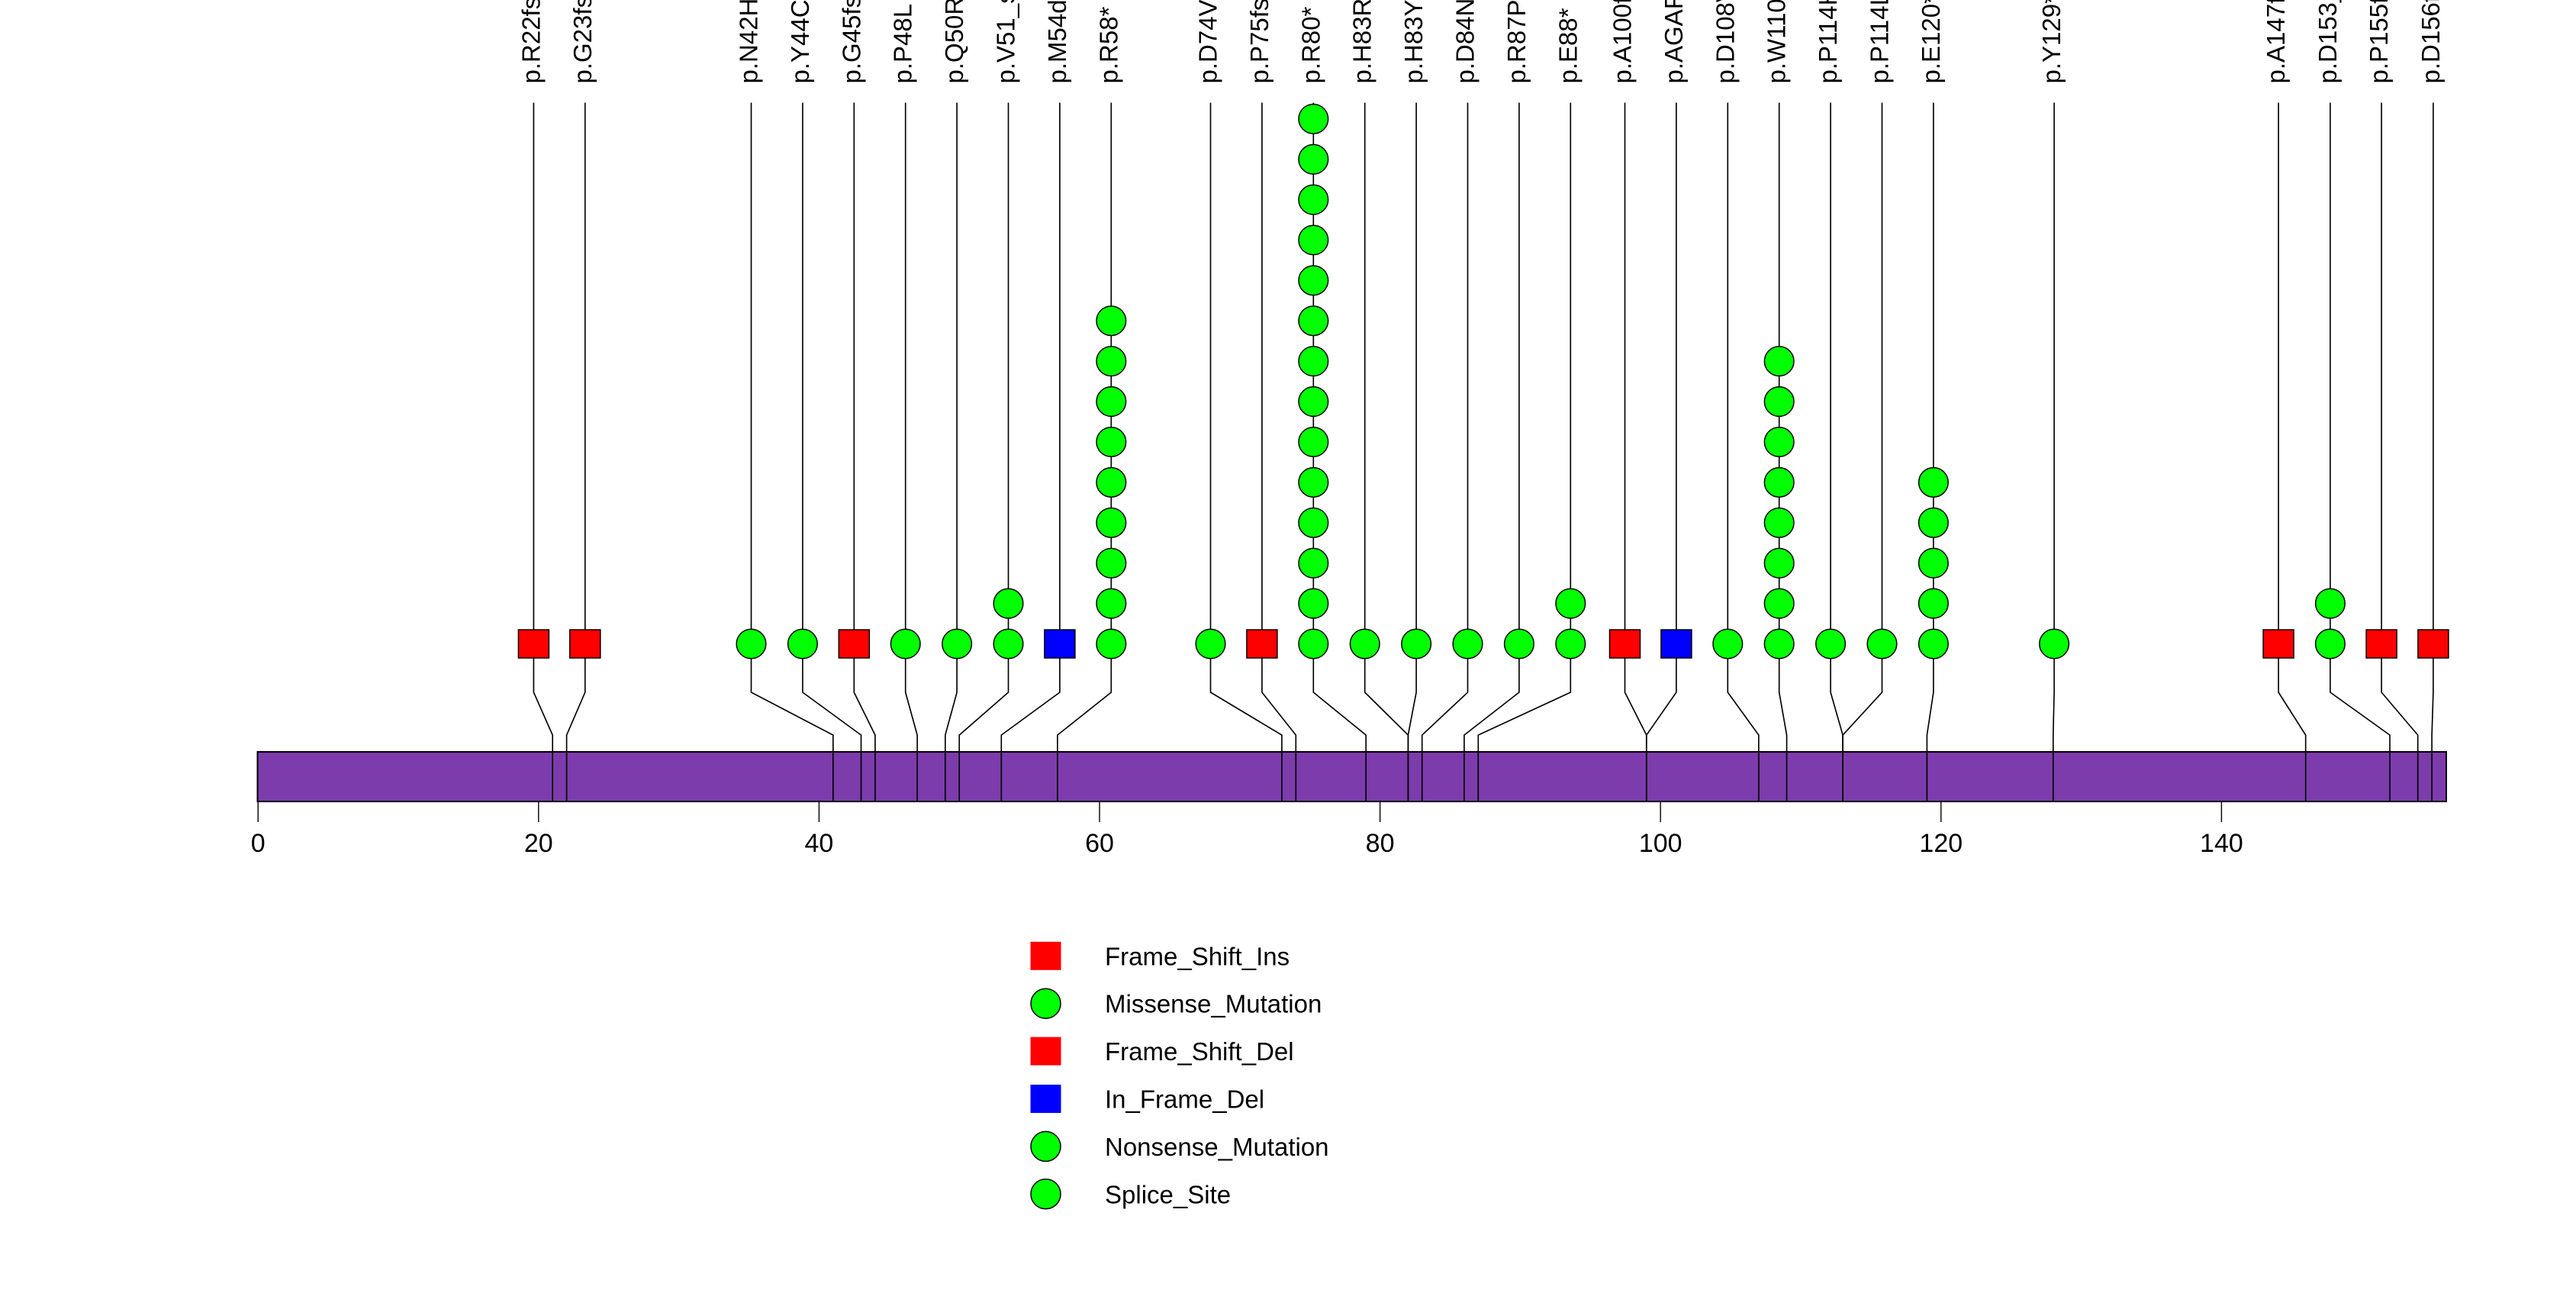 This screenshot has width=2576, height=1290. Describe the element at coordinates (1777, 42) in the screenshot. I see `svg-text: p.W110*` at that location.